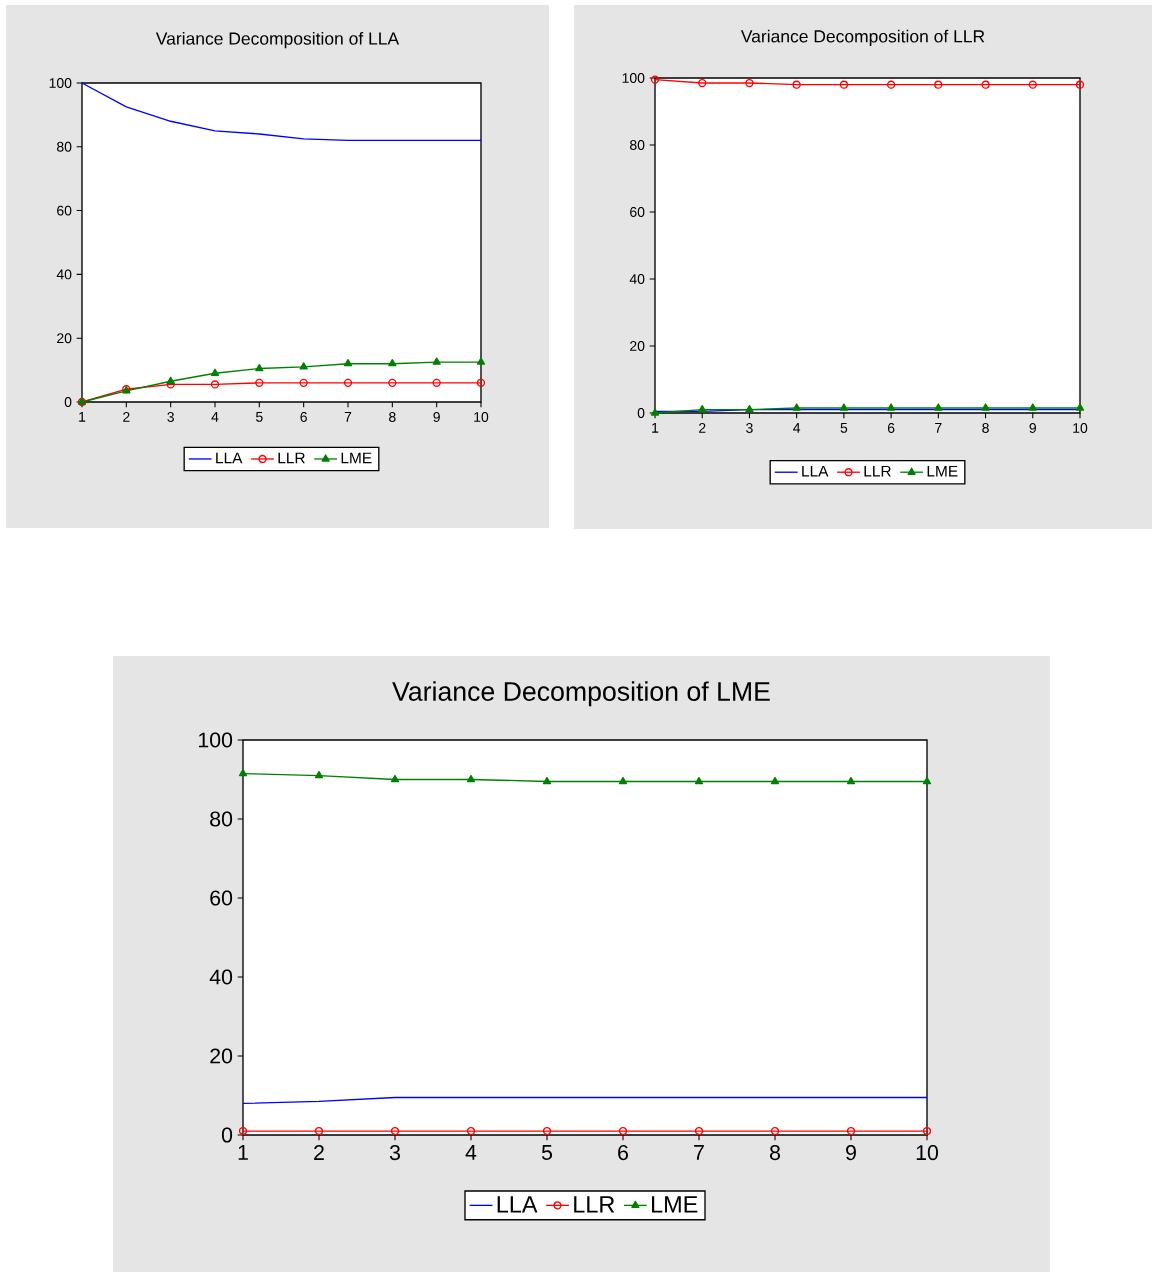 This screenshot has width=1153, height=1273. I want to click on chart-title: Variance Decomposition of LME, so click(581, 694).